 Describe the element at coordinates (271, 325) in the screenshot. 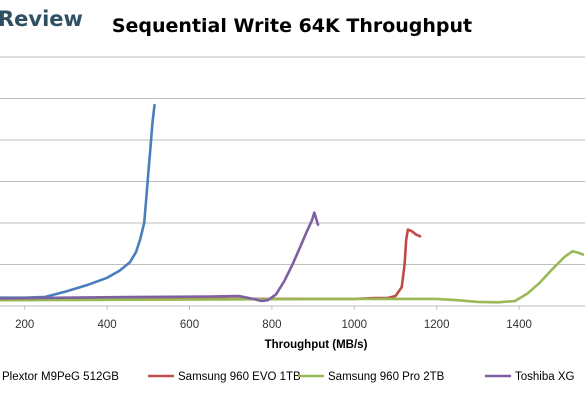

I see `x-tick-label: 800` at that location.